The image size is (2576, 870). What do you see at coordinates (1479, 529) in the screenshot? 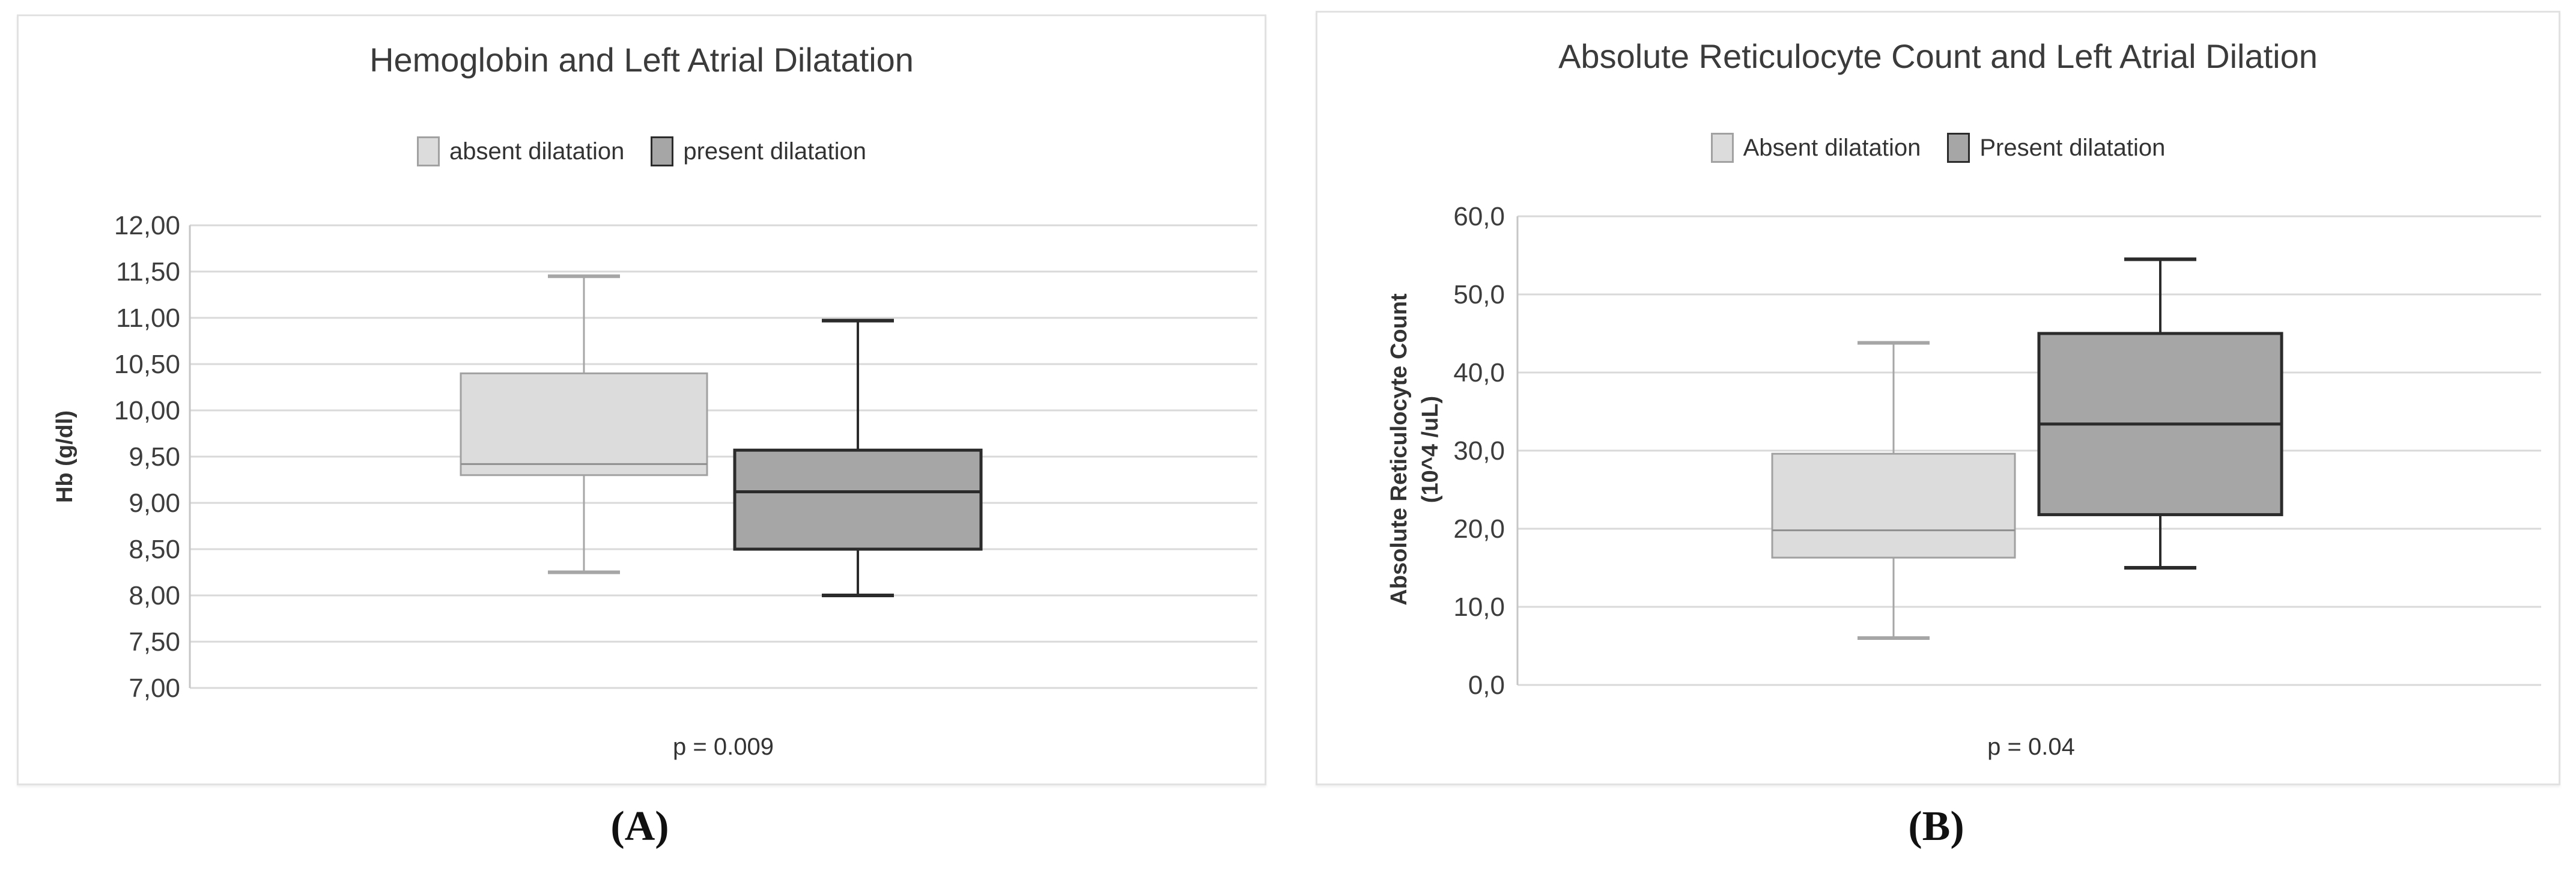
I see `y-tick-label: 20,0` at bounding box center [1479, 529].